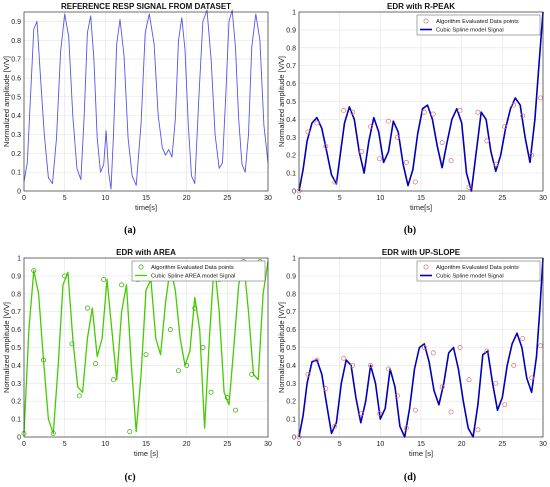 This screenshot has width=550, height=487. I want to click on x-axis-label: time [s], so click(421, 453).